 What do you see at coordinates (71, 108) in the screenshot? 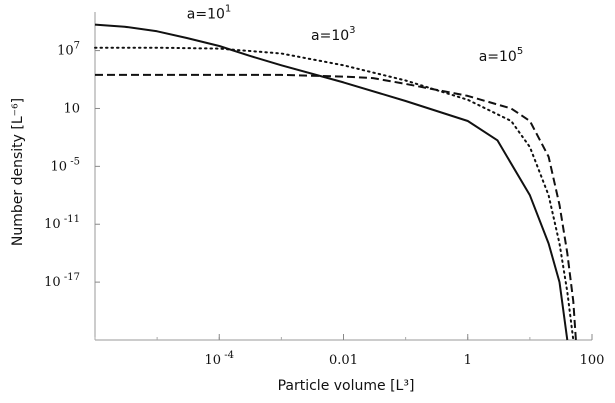
I see `y-tick-label: 10` at bounding box center [71, 108].